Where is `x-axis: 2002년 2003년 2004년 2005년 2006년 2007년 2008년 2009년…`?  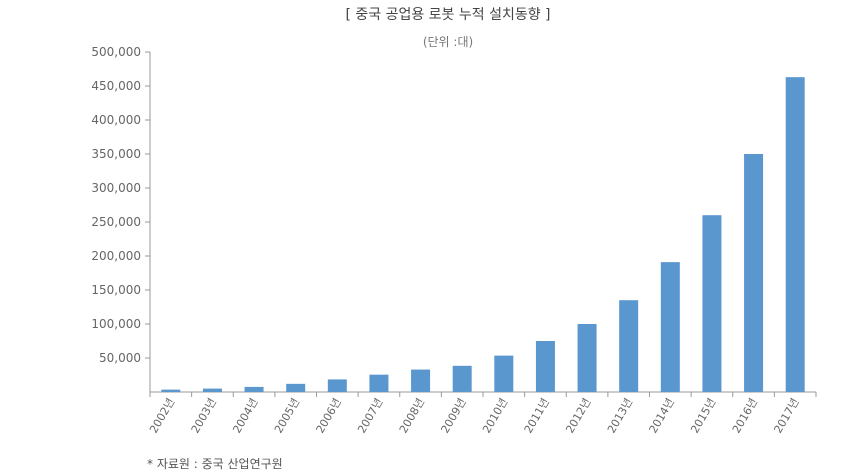
x-axis: 2002년 2003년 2004년 2005년 2006년 2007년 2008년 2009년… is located at coordinates (482, 413).